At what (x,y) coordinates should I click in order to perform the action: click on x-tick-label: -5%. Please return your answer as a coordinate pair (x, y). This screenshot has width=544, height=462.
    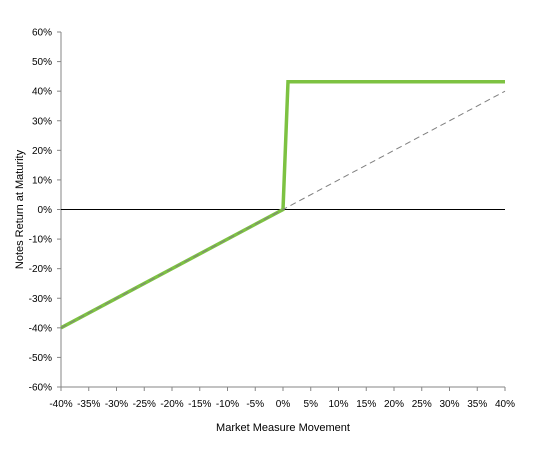
    Looking at the image, I should click on (255, 404).